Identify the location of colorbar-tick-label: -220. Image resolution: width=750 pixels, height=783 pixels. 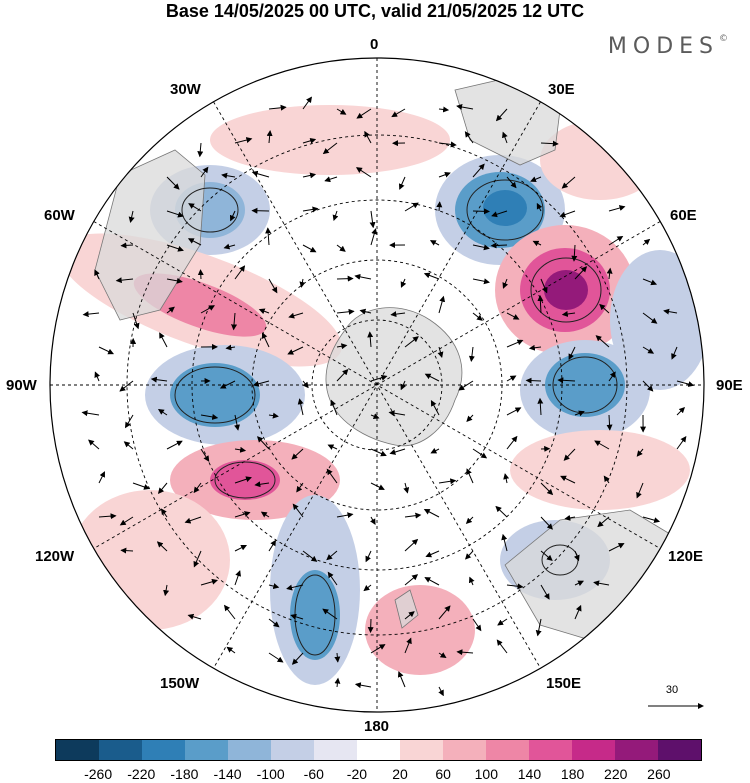
(141, 774).